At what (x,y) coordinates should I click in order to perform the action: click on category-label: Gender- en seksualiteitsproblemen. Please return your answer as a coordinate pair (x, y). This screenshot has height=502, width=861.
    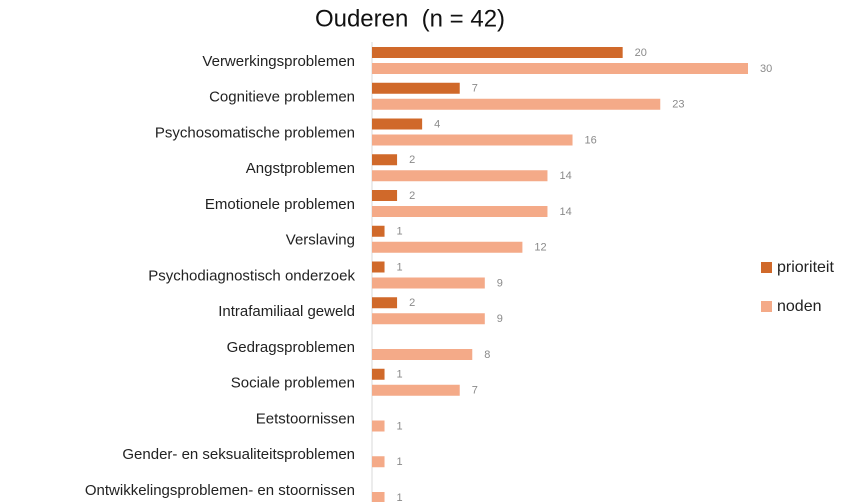
    Looking at the image, I should click on (238, 454).